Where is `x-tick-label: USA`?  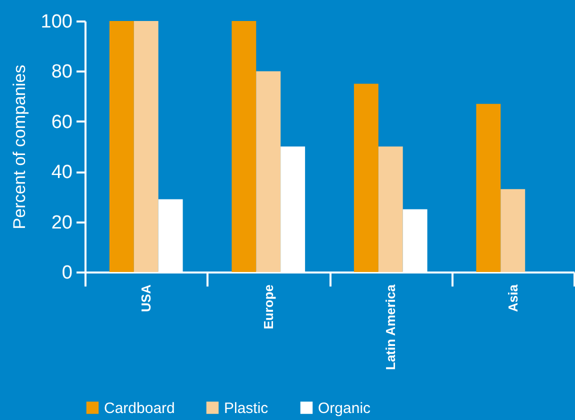
x-tick-label: USA is located at coordinates (146, 298).